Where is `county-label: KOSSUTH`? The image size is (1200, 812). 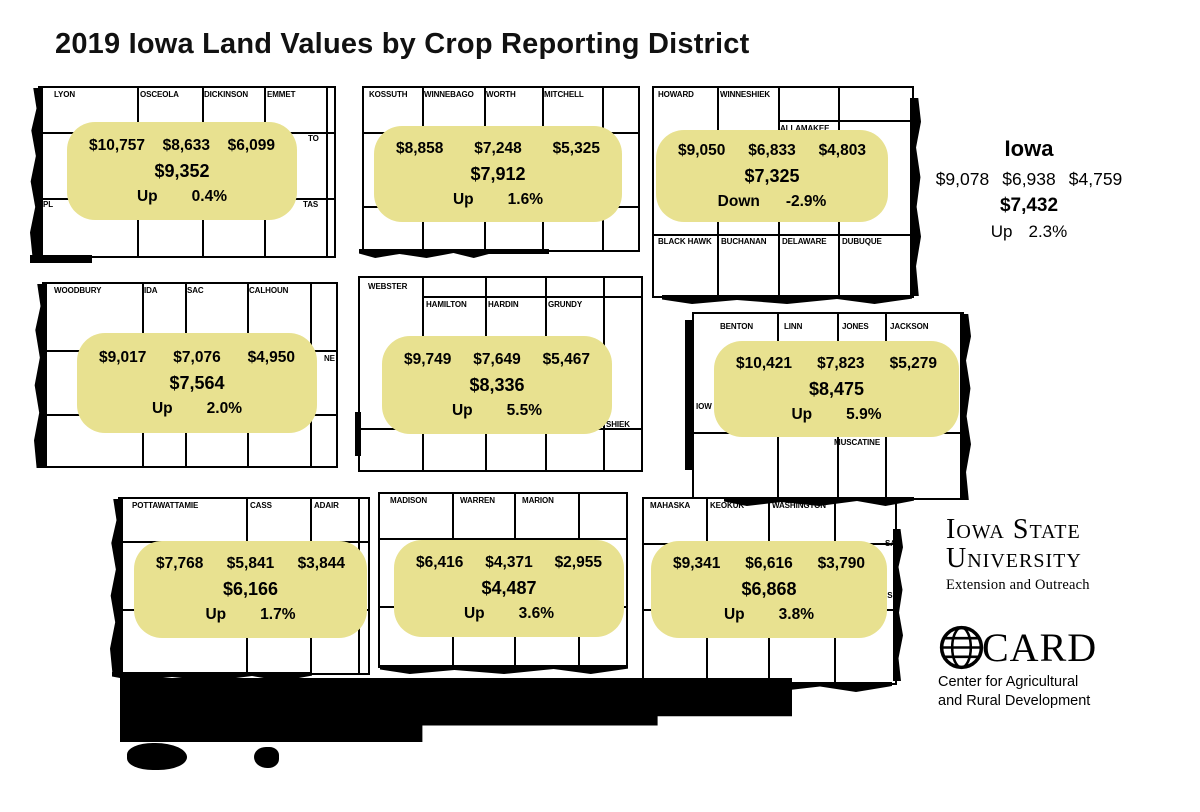
county-label: KOSSUTH is located at coordinates (388, 94).